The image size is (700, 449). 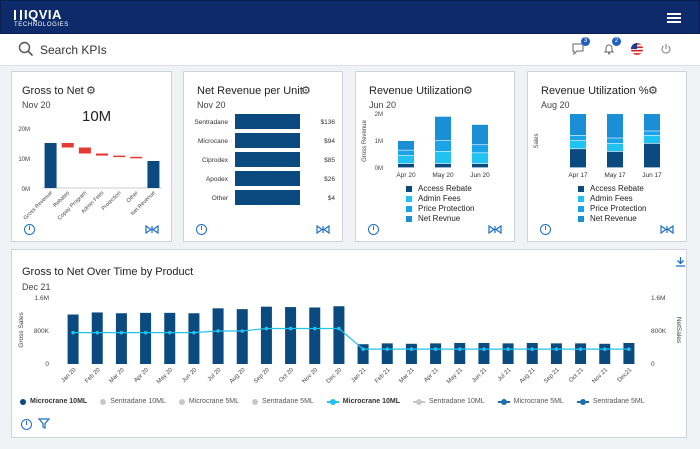 I want to click on legend-item: Admin Fees, so click(x=605, y=198).